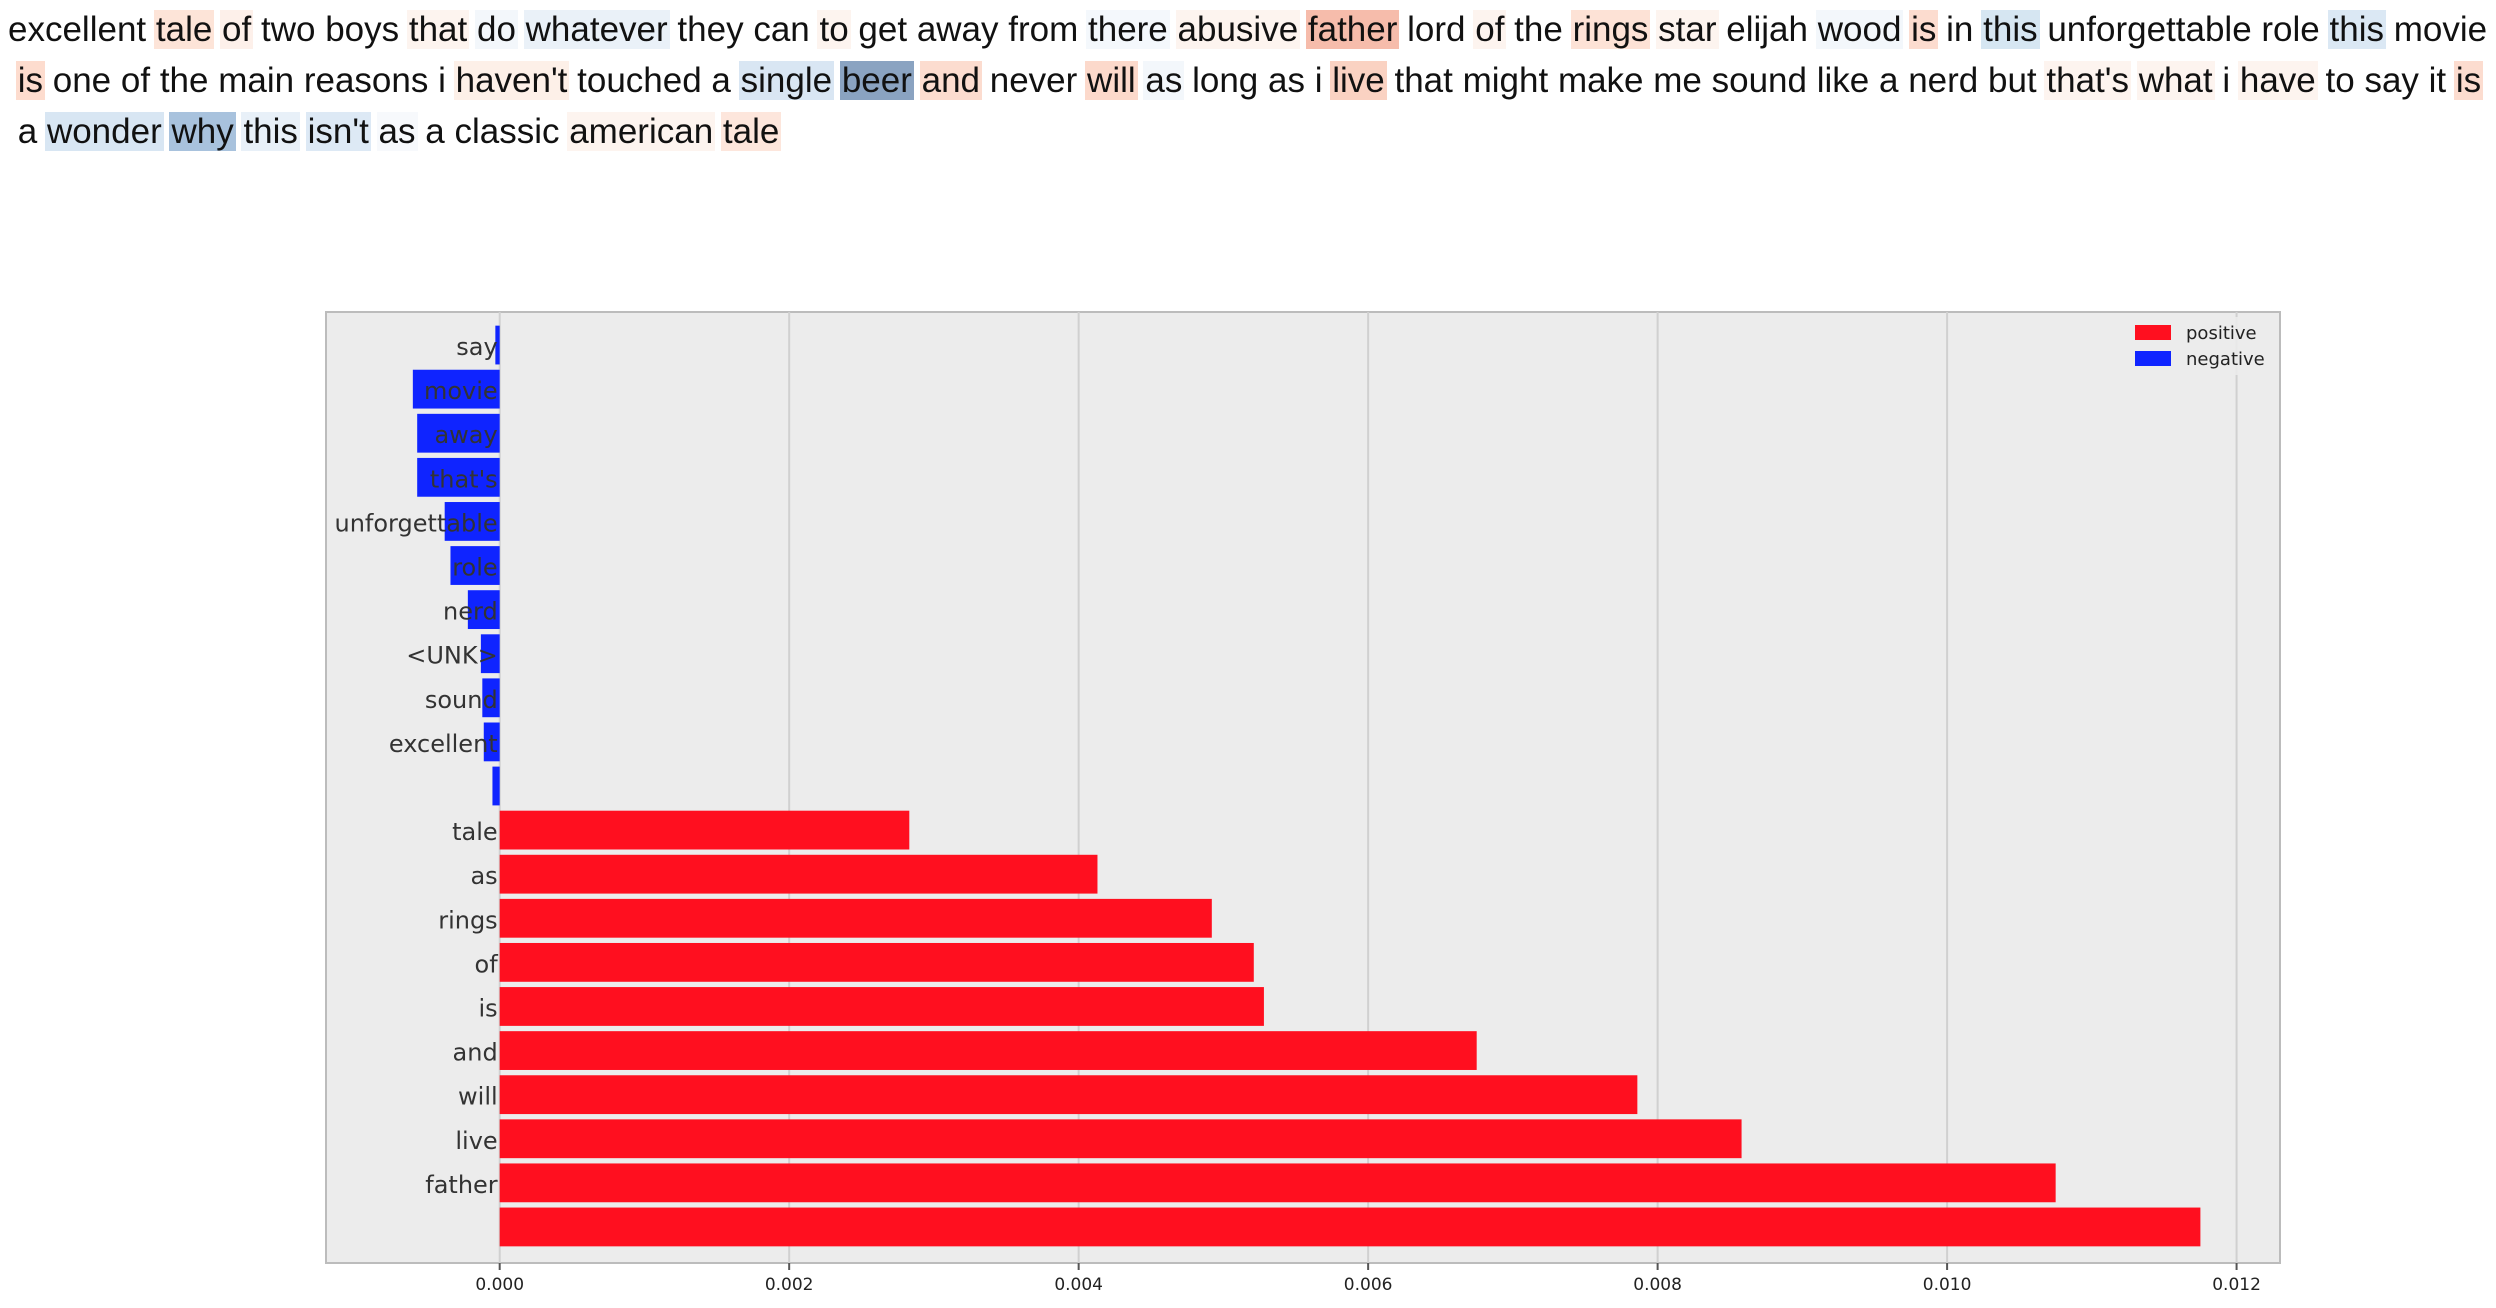 The image size is (2496, 1308). I want to click on review-token: excellent, so click(77, 29).